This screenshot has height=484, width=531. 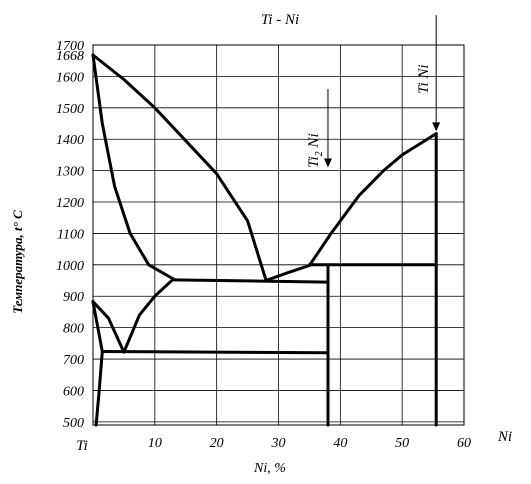 What do you see at coordinates (73, 329) in the screenshot?
I see `y-tick-label: 800` at bounding box center [73, 329].